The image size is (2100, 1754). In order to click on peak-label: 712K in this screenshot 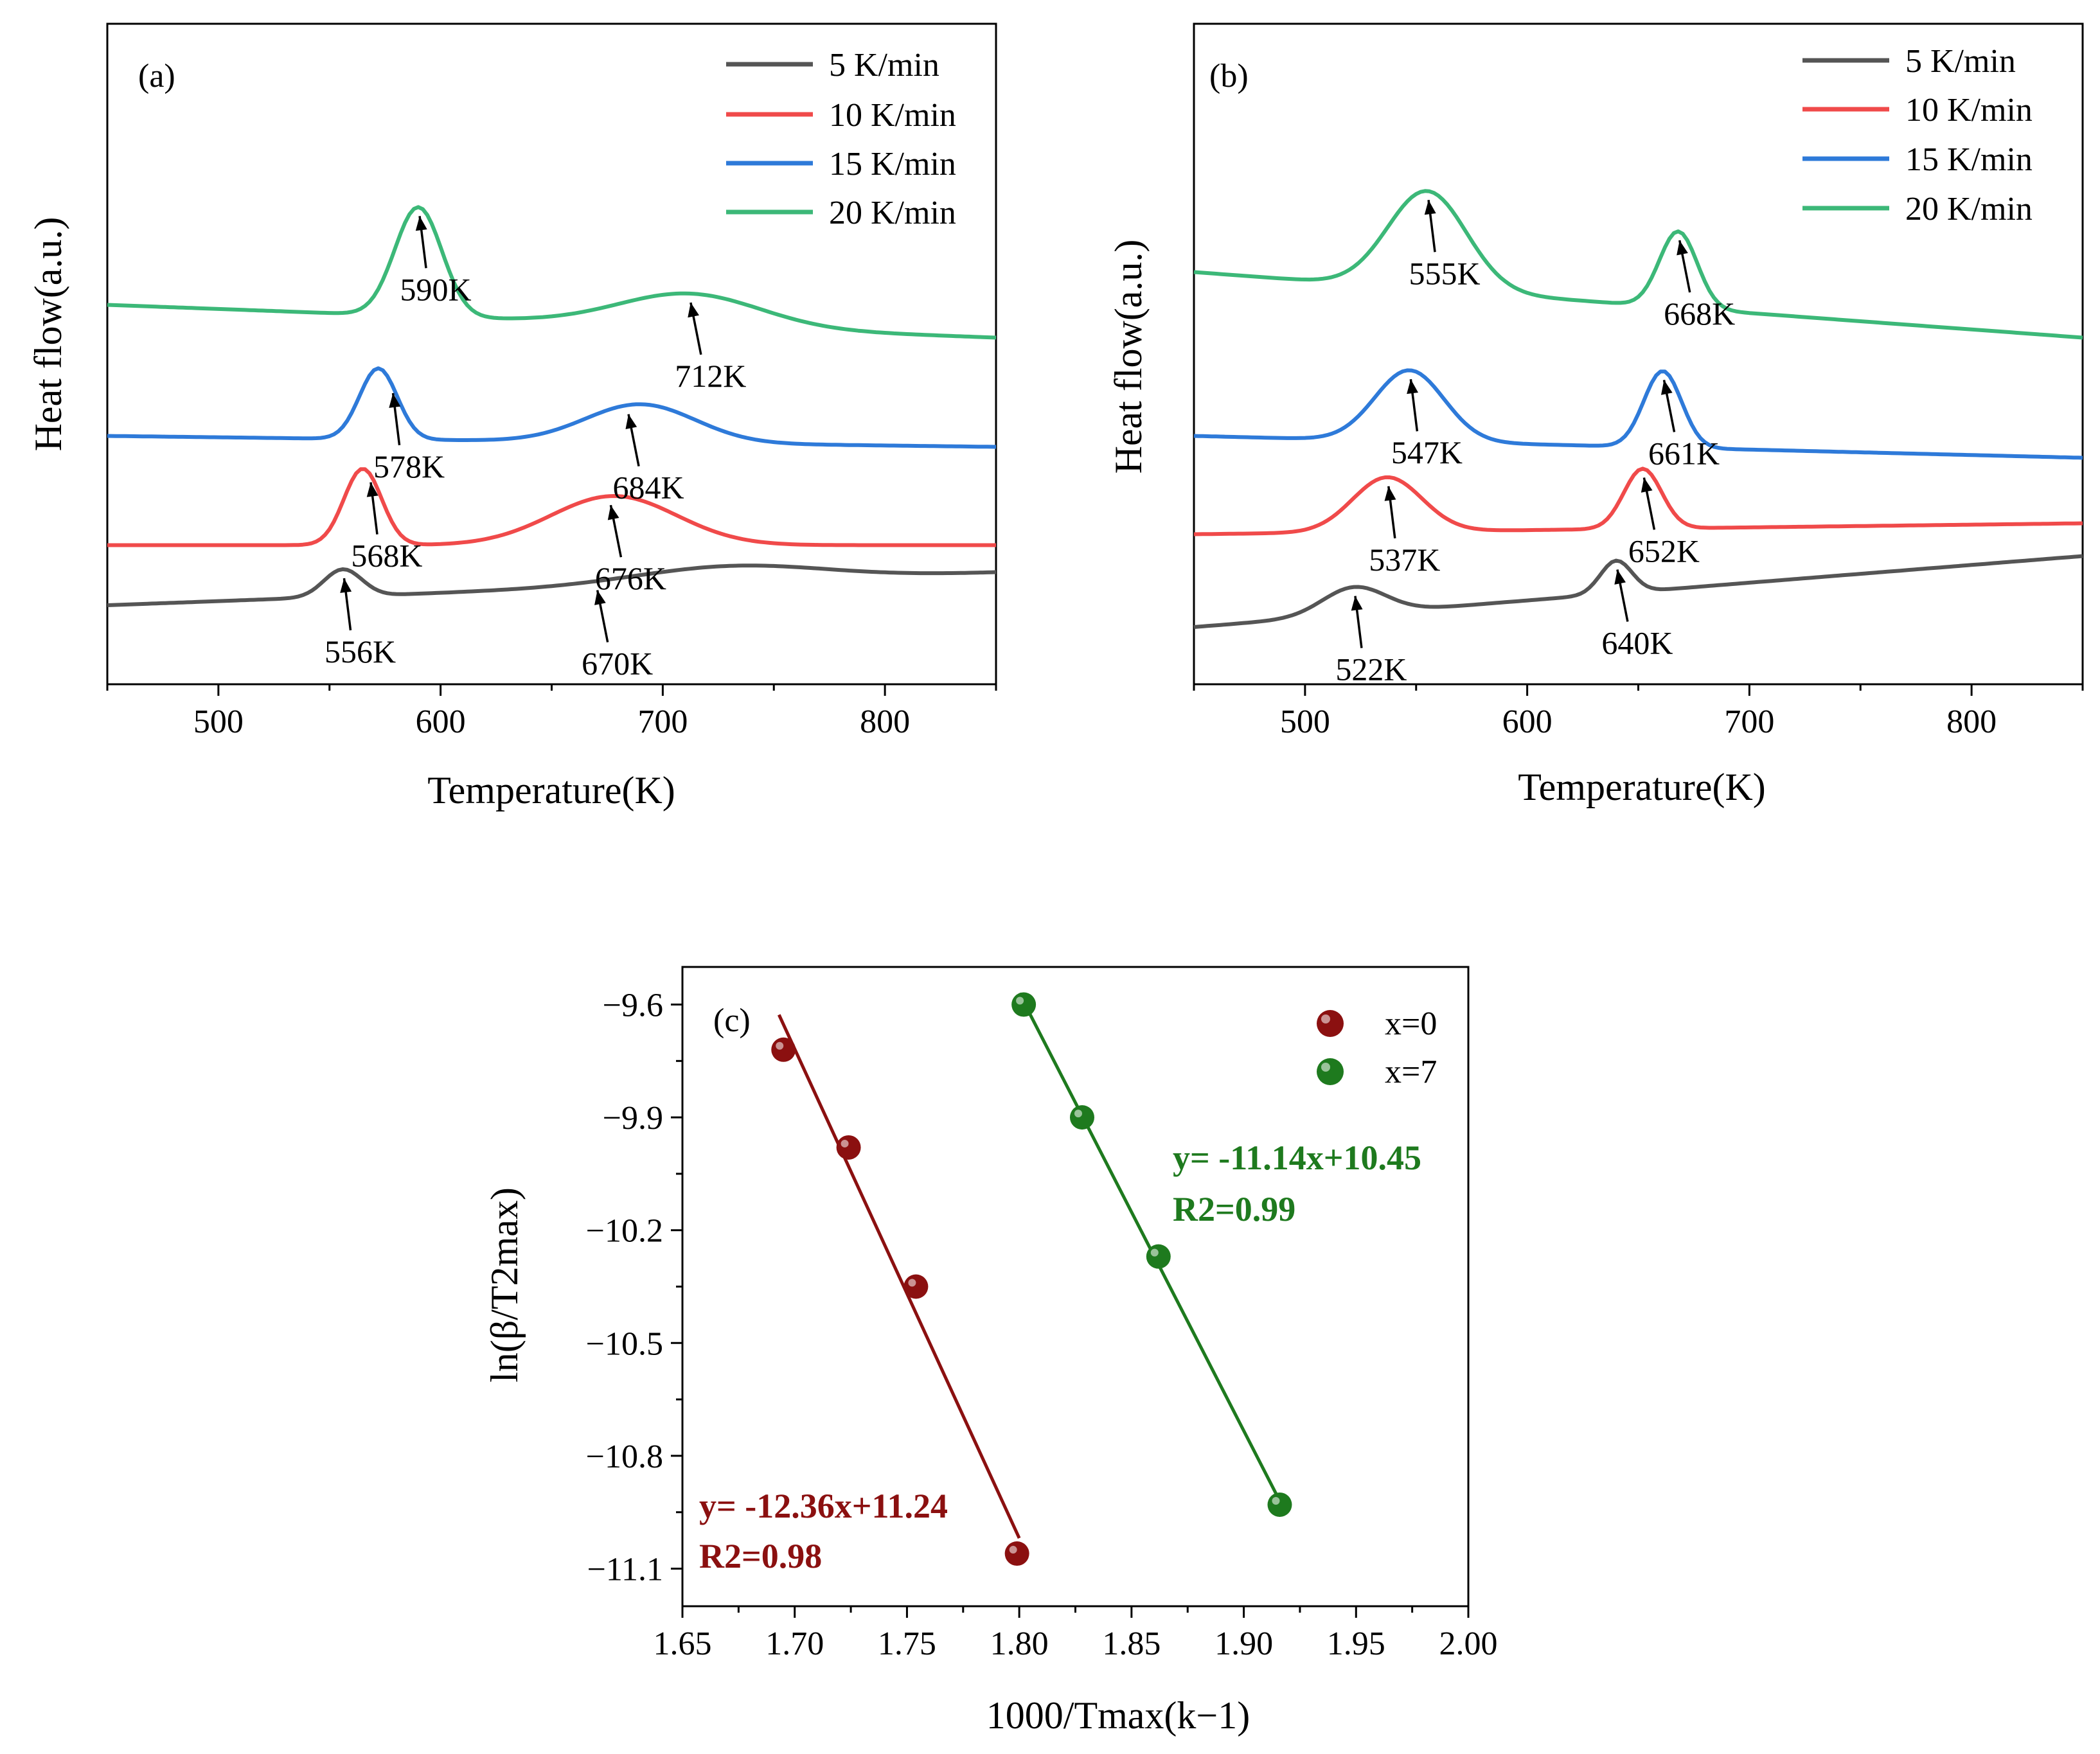, I will do `click(710, 376)`.